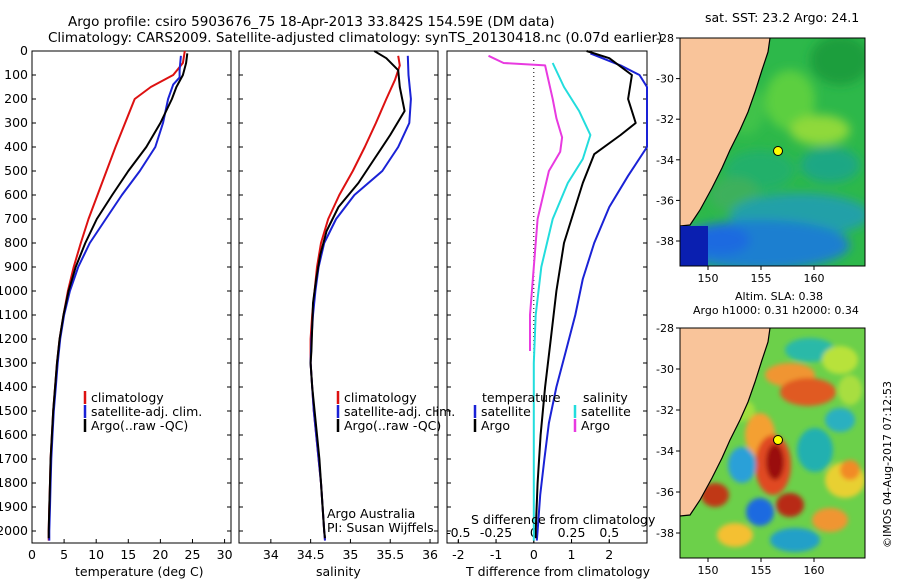  What do you see at coordinates (558, 571) in the screenshot?
I see `difference-axis-label: T difference from climatology` at bounding box center [558, 571].